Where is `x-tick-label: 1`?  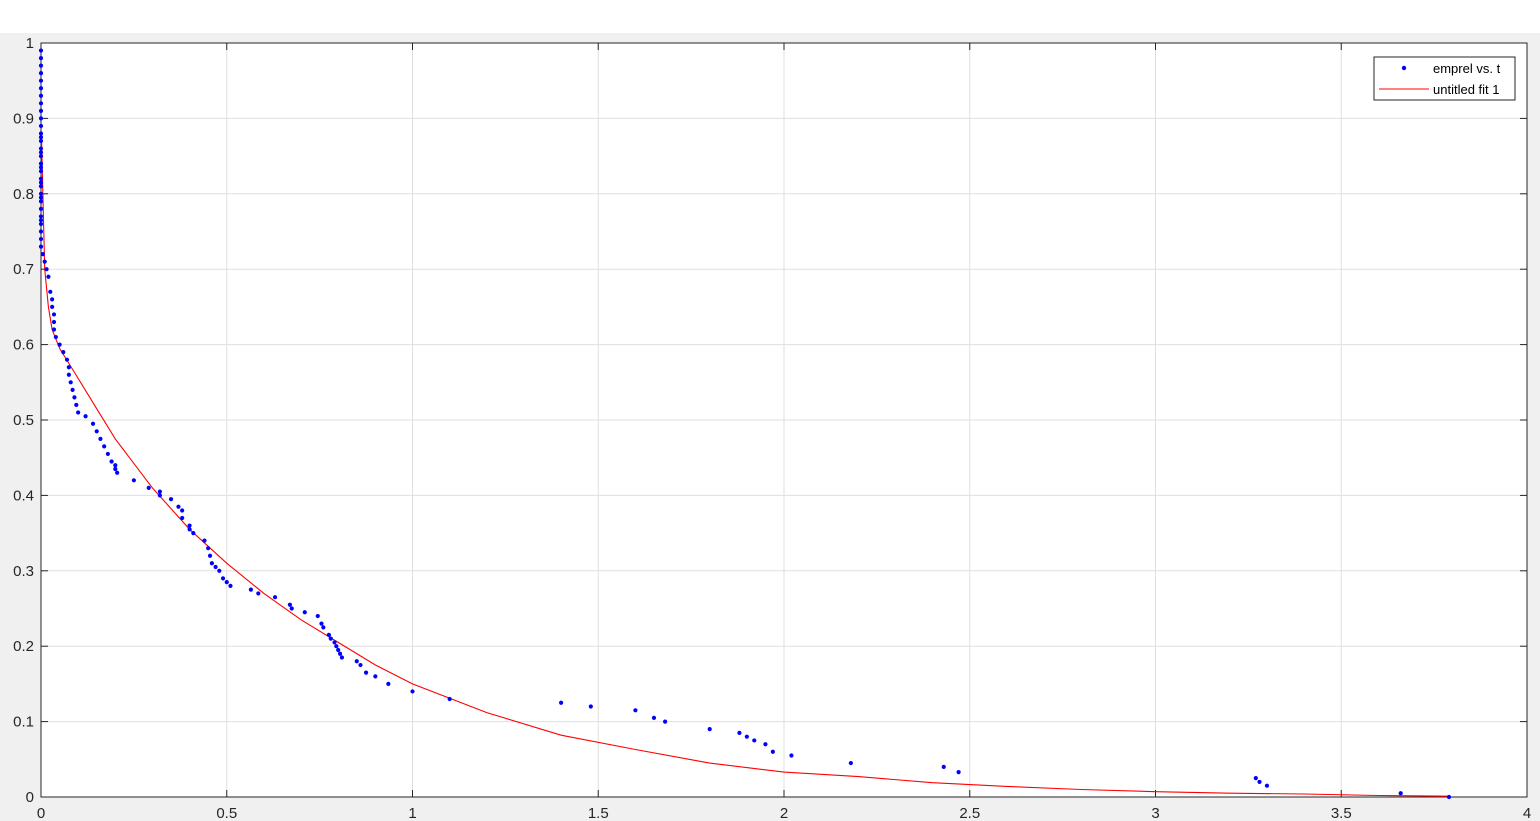 x-tick-label: 1 is located at coordinates (412, 813).